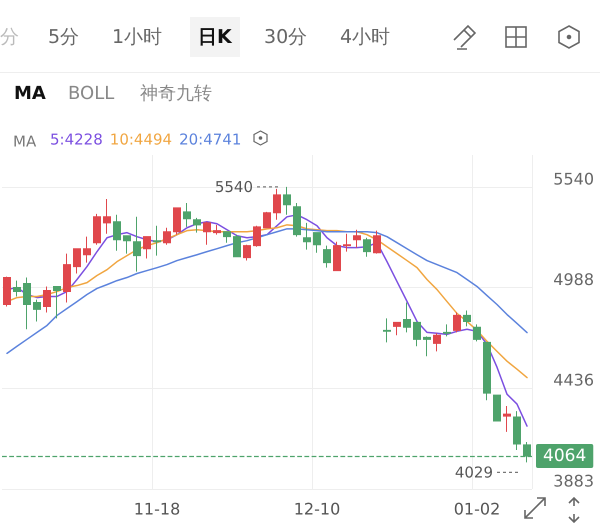 This screenshot has height=528, width=600. I want to click on text: MA, so click(30, 94).